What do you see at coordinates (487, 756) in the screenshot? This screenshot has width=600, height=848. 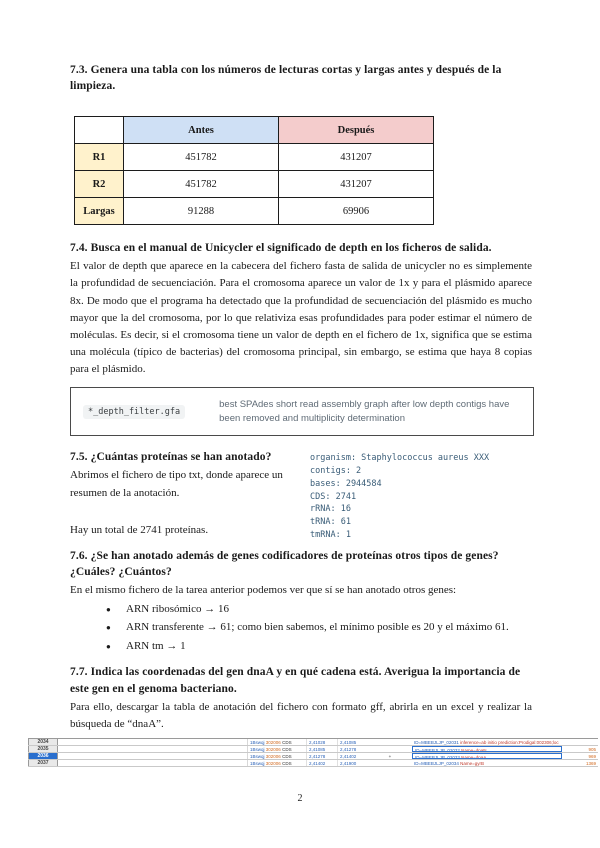 I see `cell-attributes-dnaa: ID=MBEBJLJP_02033 Name=dnaA` at bounding box center [487, 756].